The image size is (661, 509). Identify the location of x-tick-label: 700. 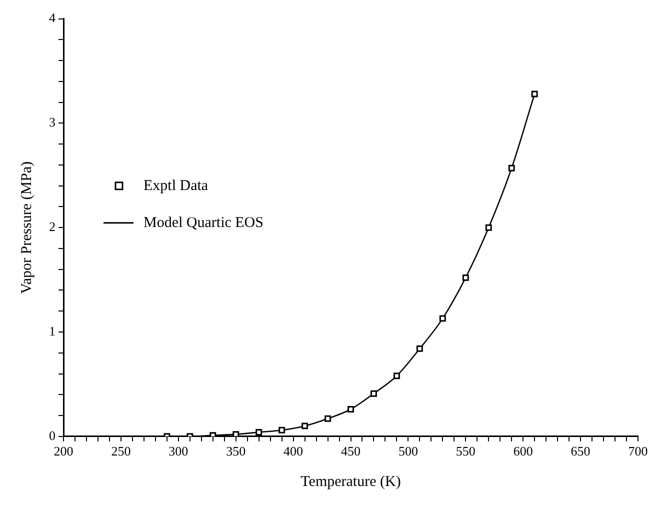
(638, 451).